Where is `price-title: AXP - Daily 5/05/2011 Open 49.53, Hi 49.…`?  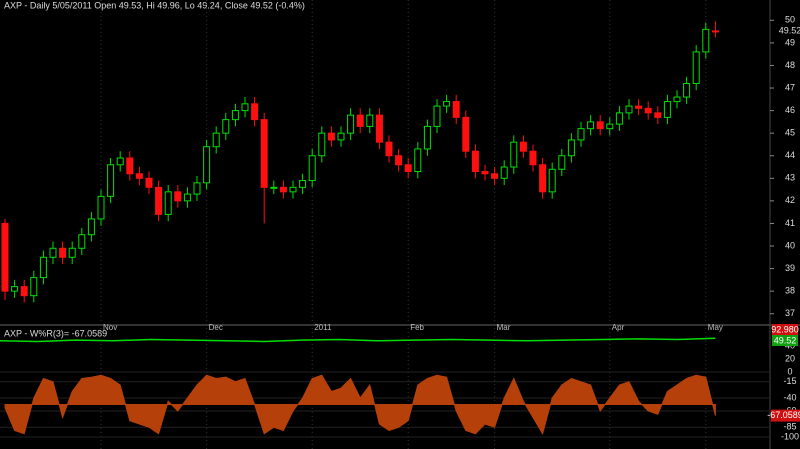
price-title: AXP - Daily 5/05/2011 Open 49.53, Hi 49.… is located at coordinates (154, 5).